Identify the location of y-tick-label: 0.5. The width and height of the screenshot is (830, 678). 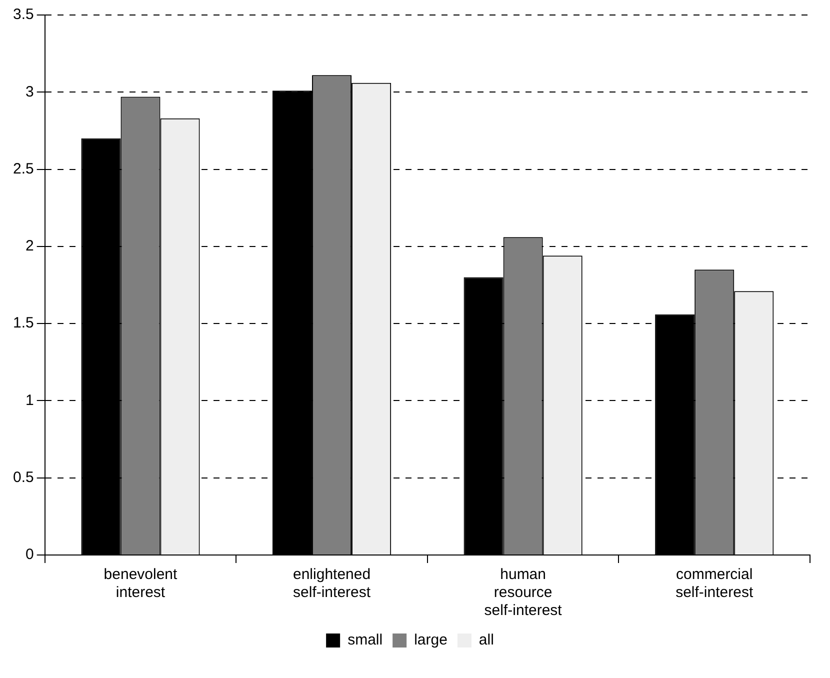
(23, 477).